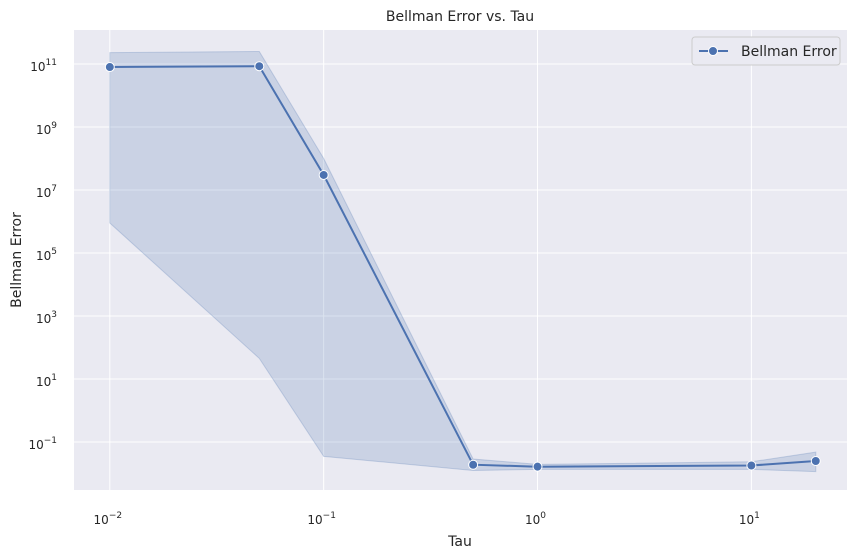 Image resolution: width=858 pixels, height=559 pixels. I want to click on y-axis-label: Bellman Error, so click(17, 260).